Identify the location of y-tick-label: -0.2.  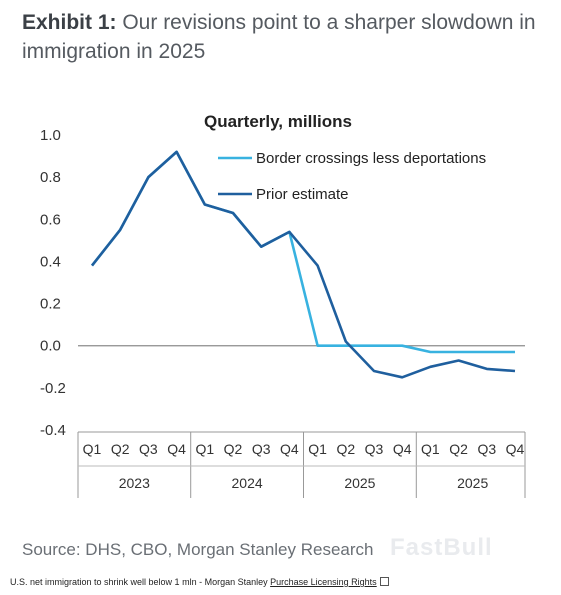
(53, 388).